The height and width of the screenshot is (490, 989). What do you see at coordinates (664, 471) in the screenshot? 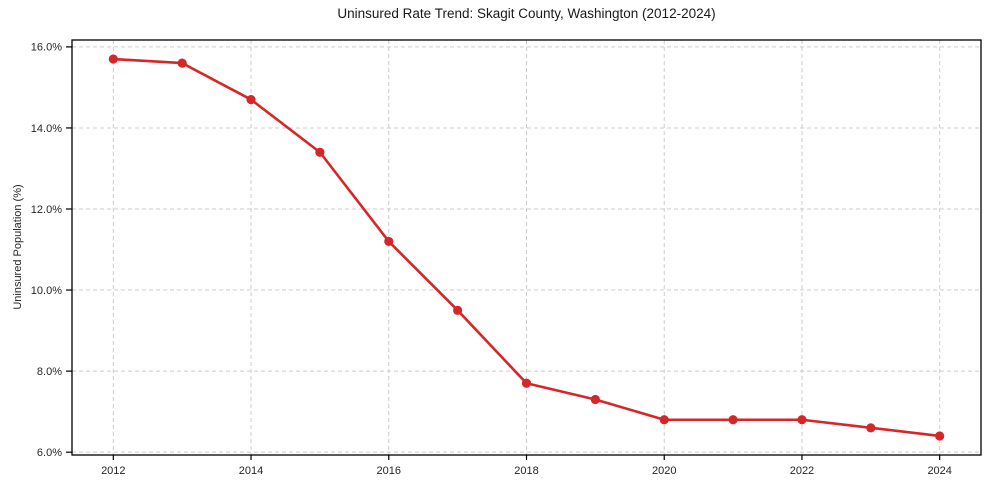
I see `x-tick-label: 2020` at bounding box center [664, 471].